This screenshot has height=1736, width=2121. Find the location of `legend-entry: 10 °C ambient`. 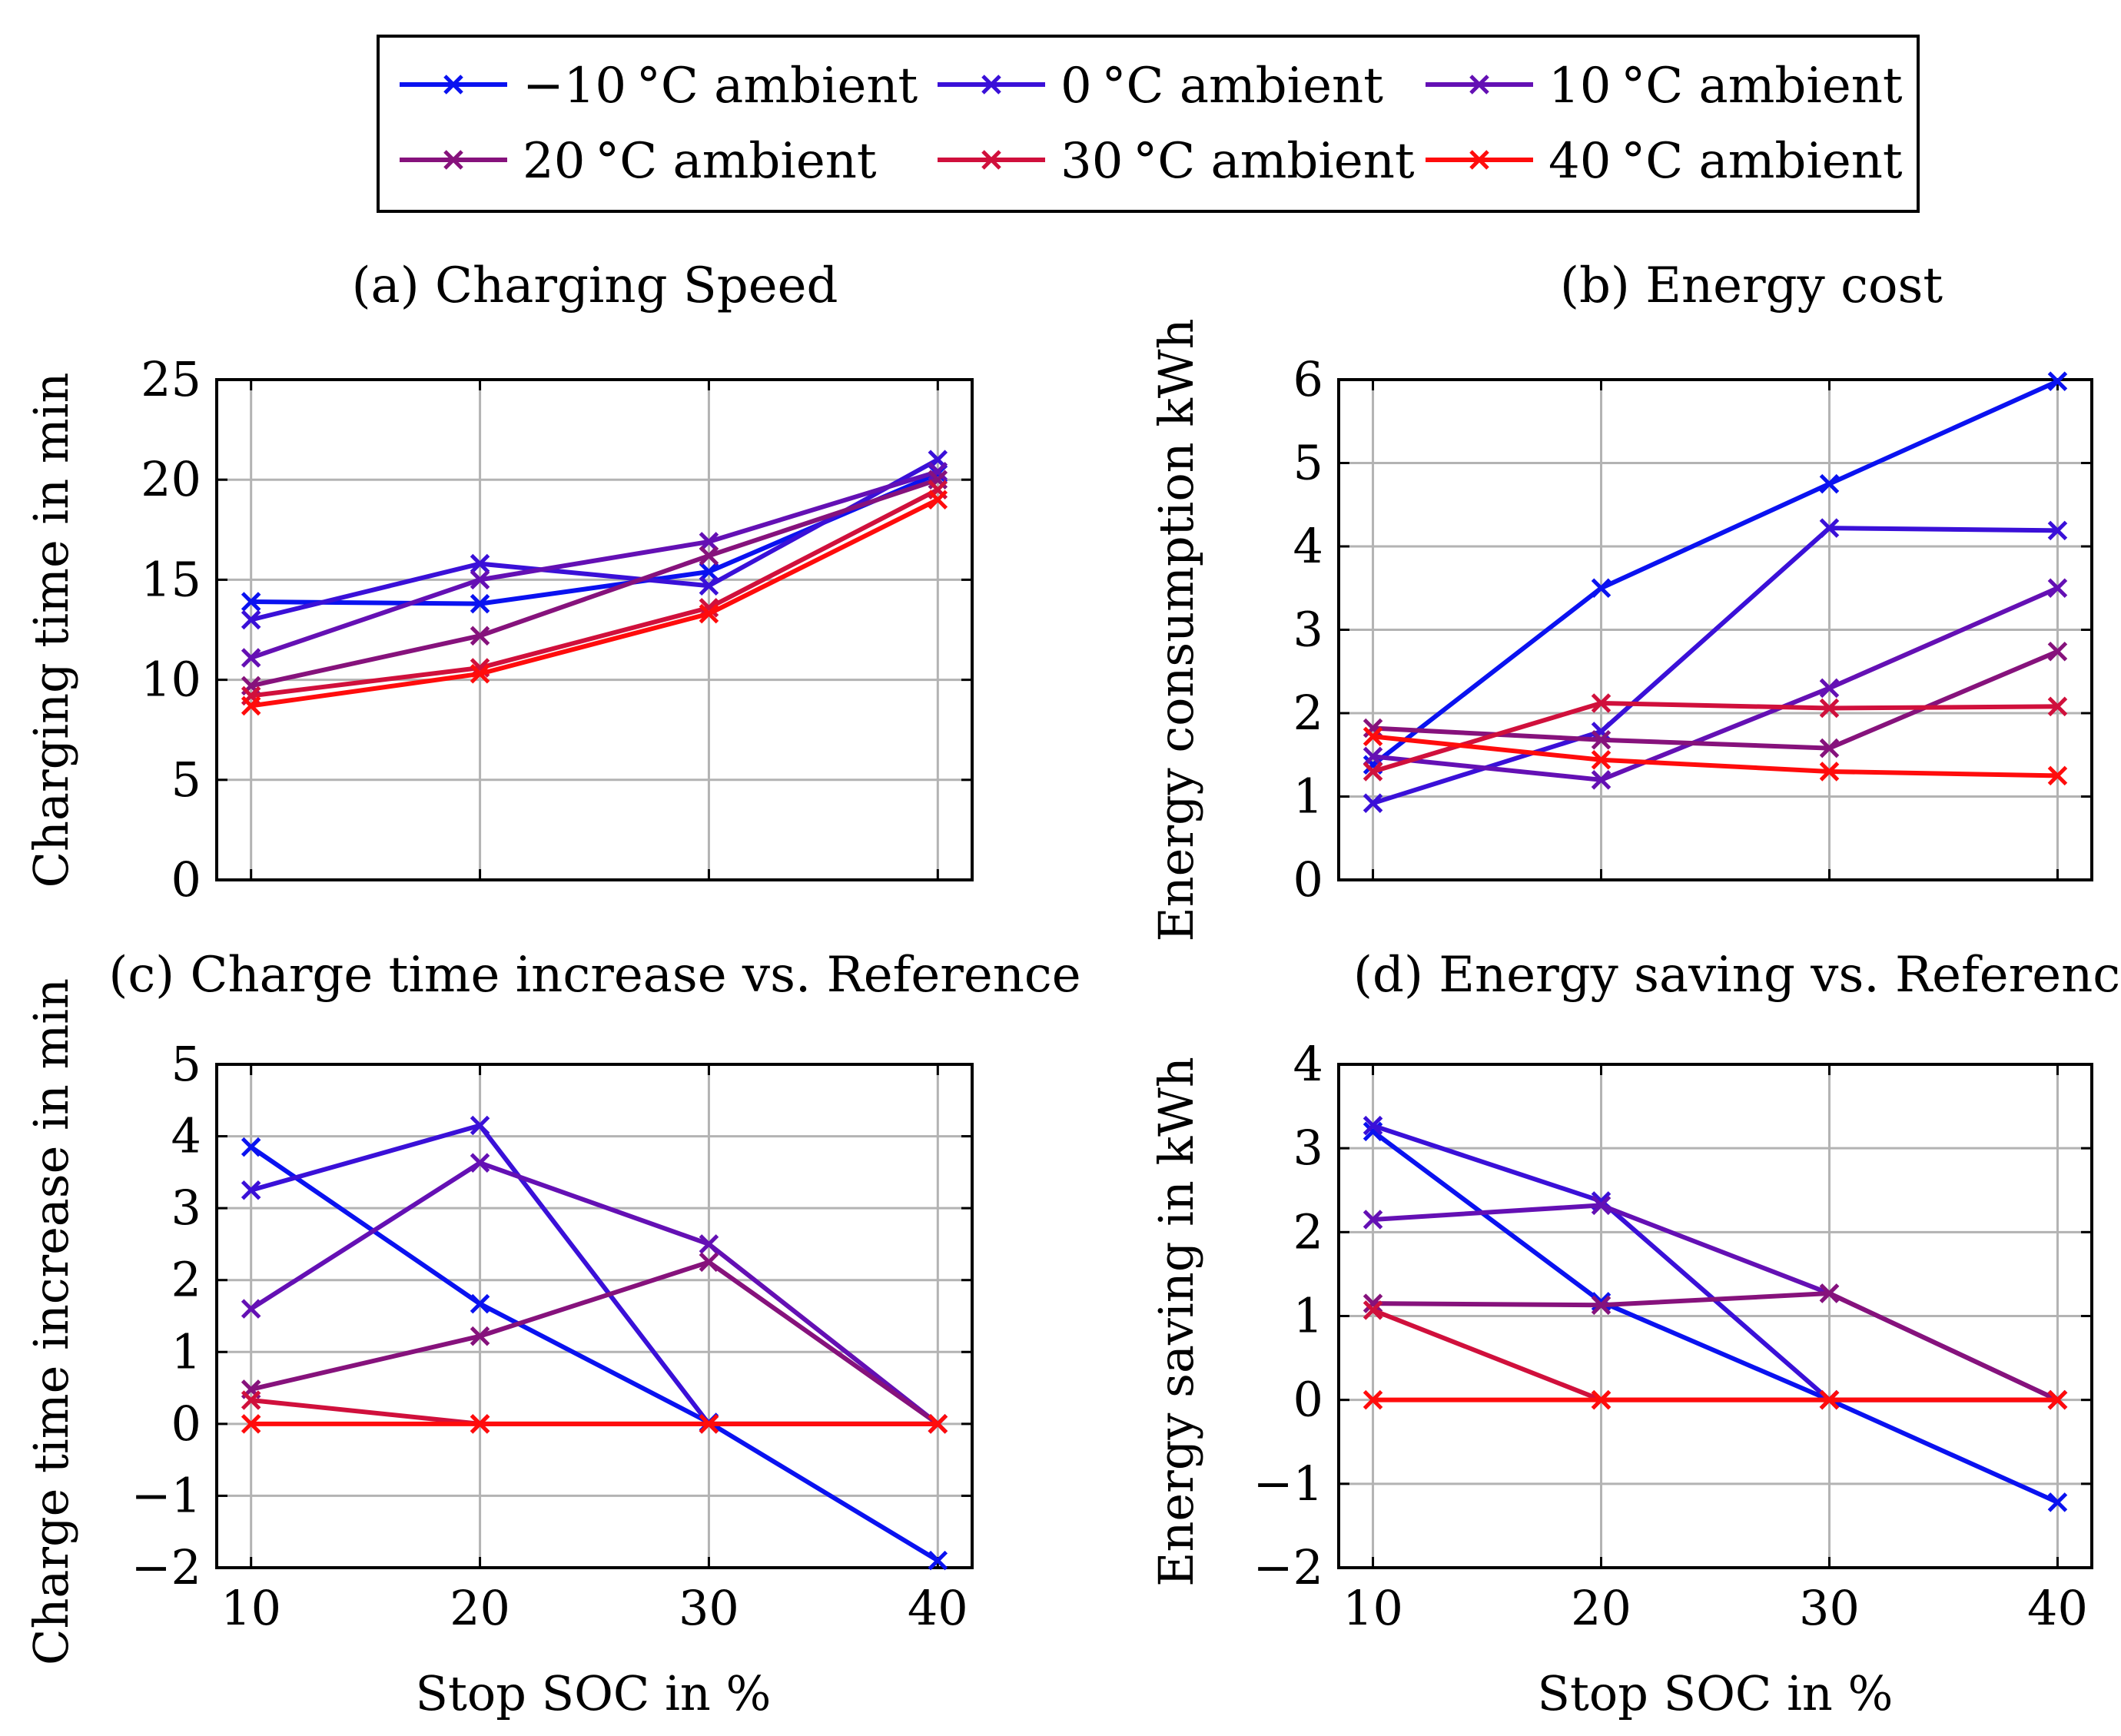

legend-entry: 10 °C ambient is located at coordinates (1665, 87).